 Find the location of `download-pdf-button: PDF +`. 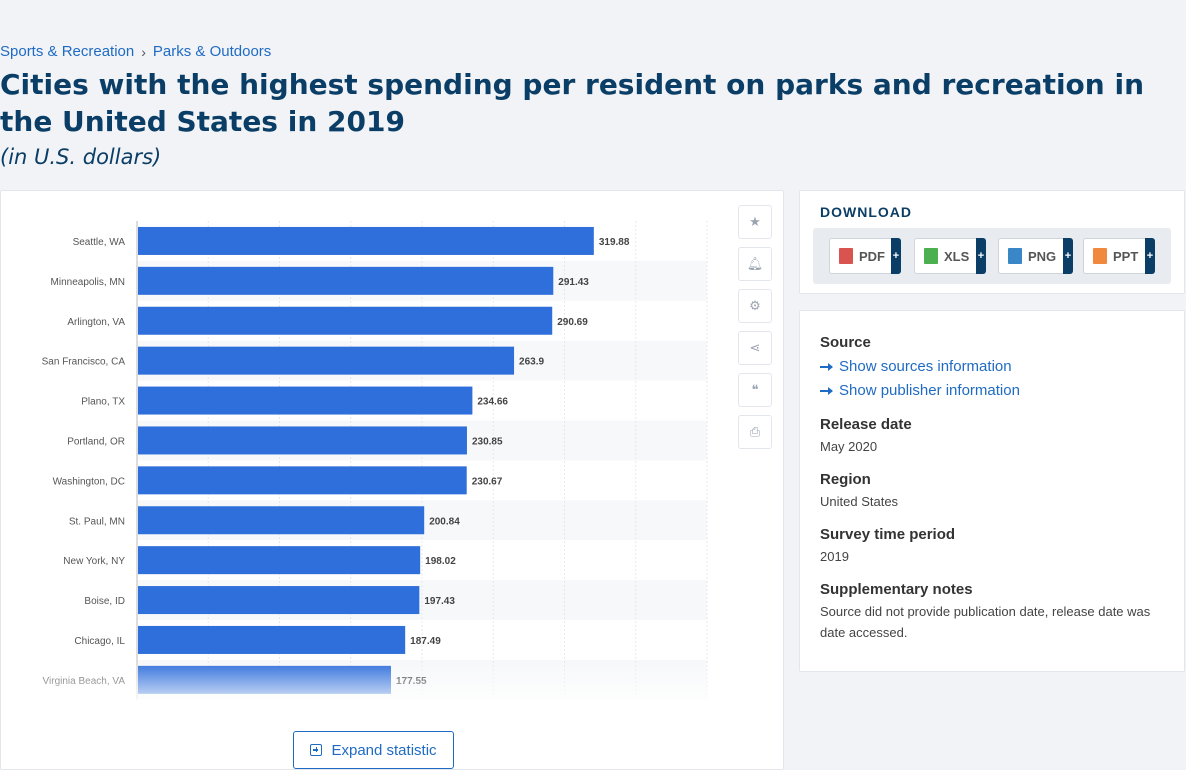

download-pdf-button: PDF + is located at coordinates (865, 256).